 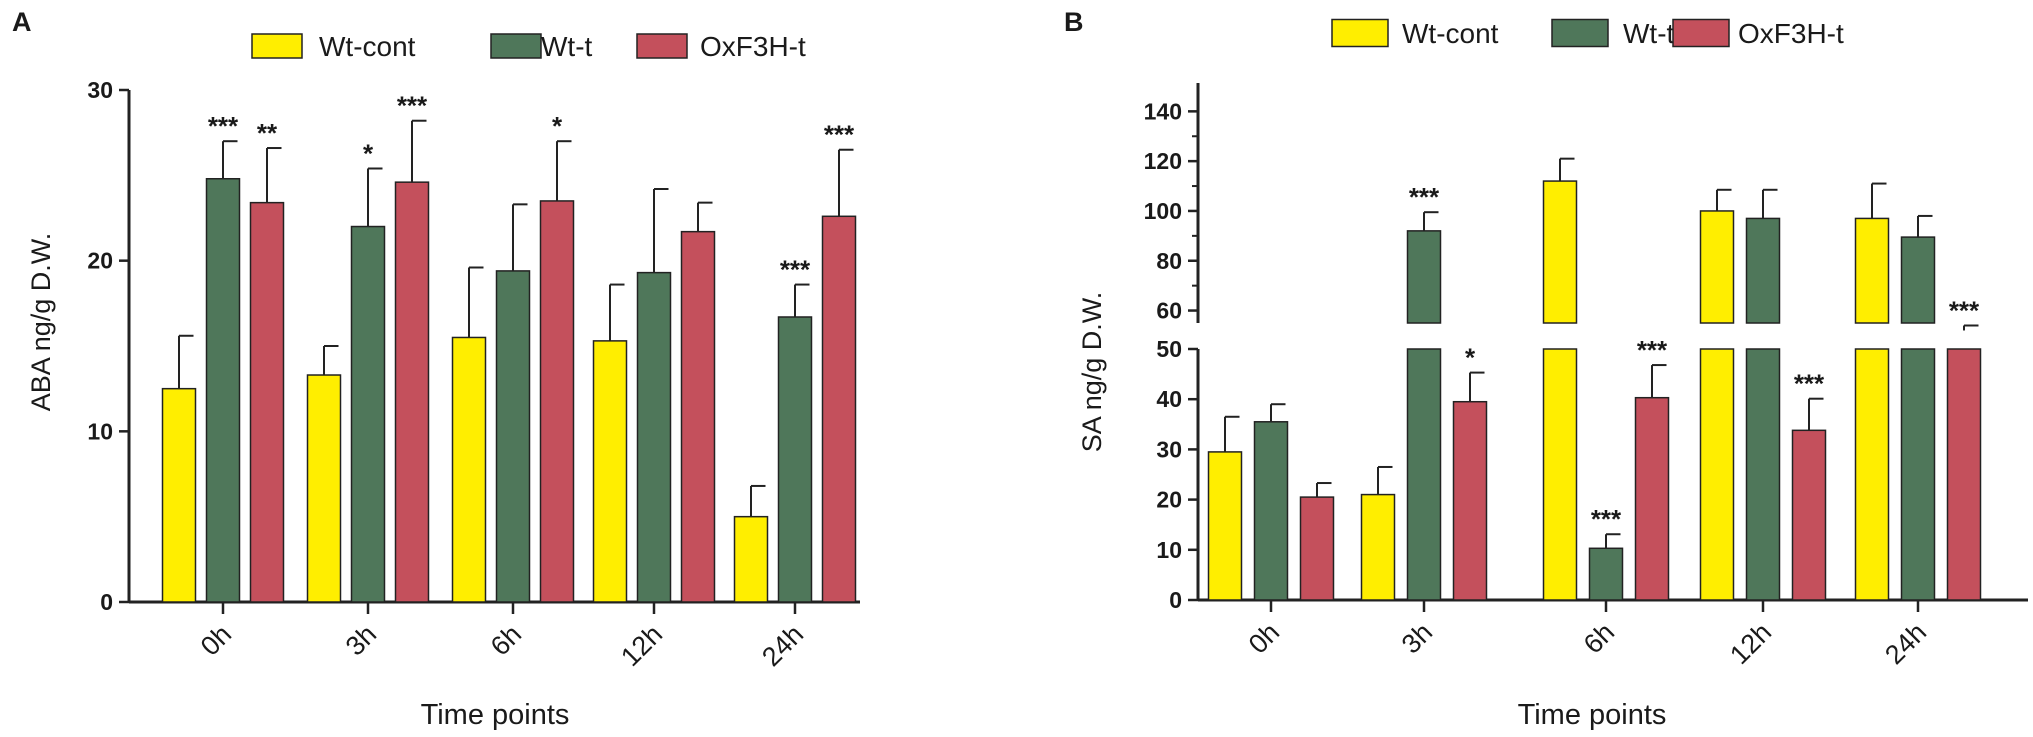 I want to click on legend-label-a-wt-t: Wt-t, so click(x=567, y=46).